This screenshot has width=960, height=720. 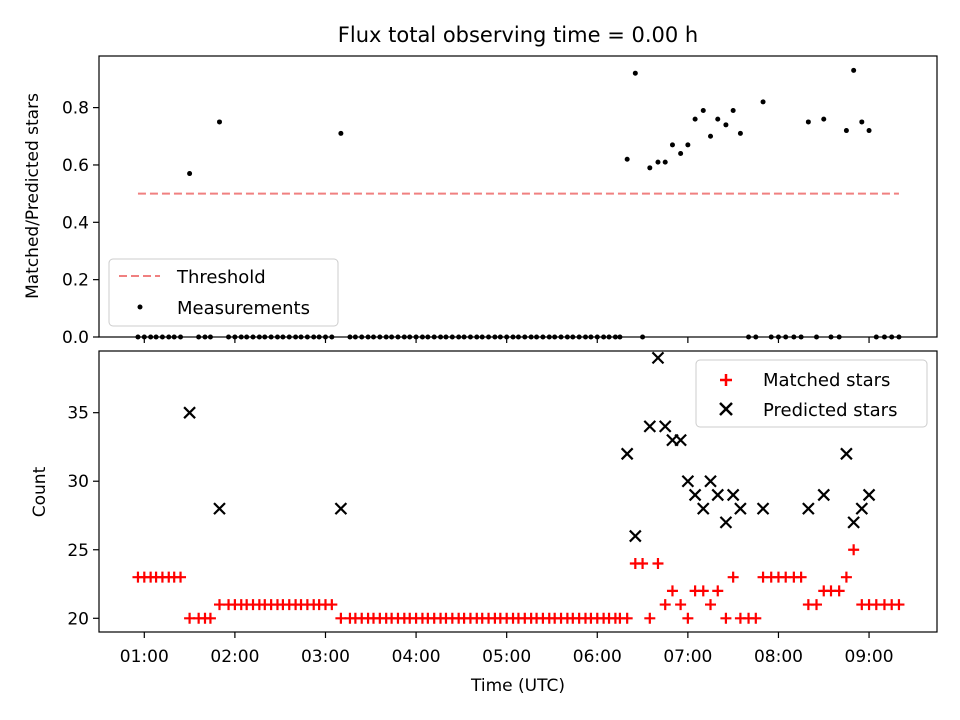 I want to click on legend-measurements-swatch, so click(x=140, y=307).